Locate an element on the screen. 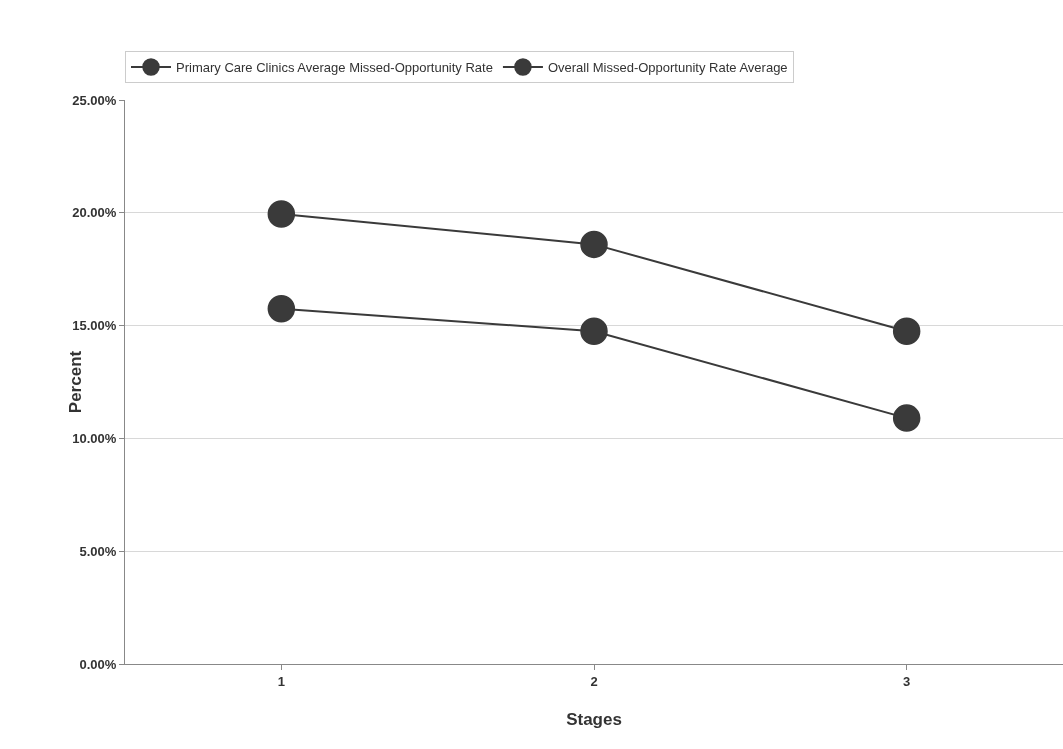 Image resolution: width=1063 pixels, height=749 pixels. legend-label: Primary Care Clinics Average Missed-Opportunity Rate is located at coordinates (334, 68).